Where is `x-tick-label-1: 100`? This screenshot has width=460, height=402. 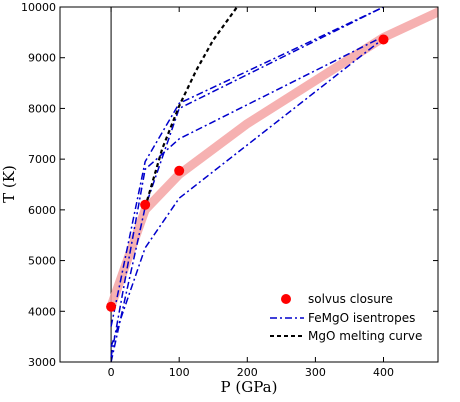 x-tick-label-1: 100 is located at coordinates (179, 372).